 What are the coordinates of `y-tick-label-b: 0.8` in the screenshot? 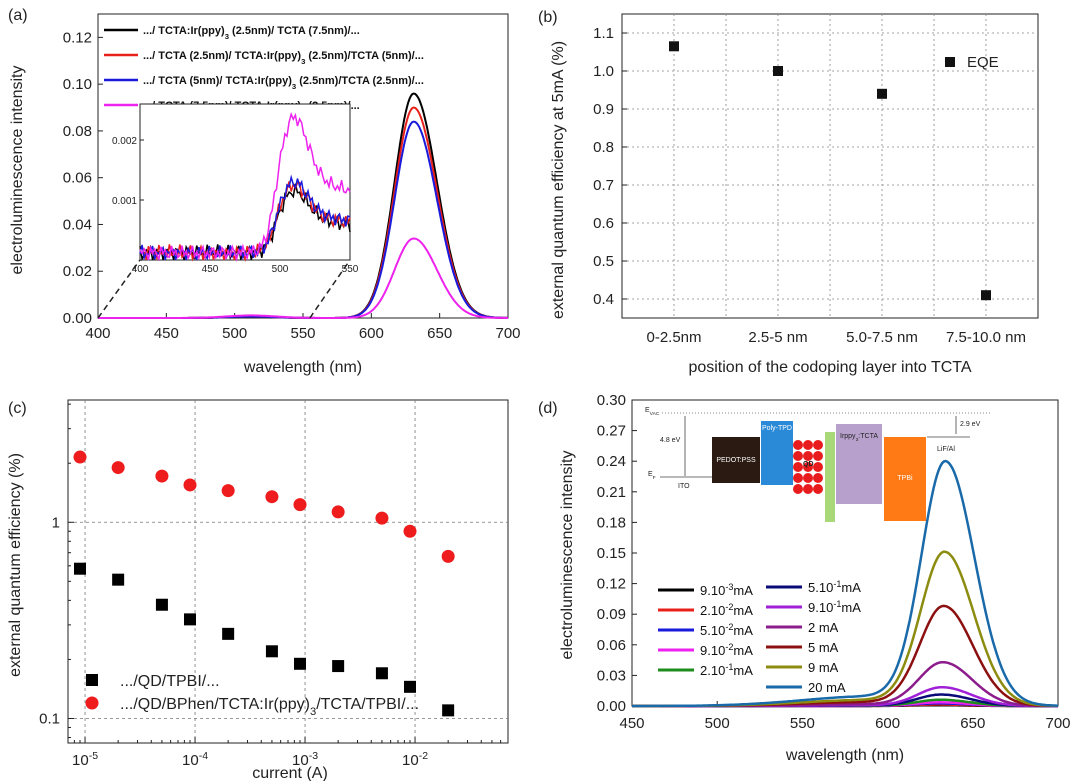 It's located at (603, 147).